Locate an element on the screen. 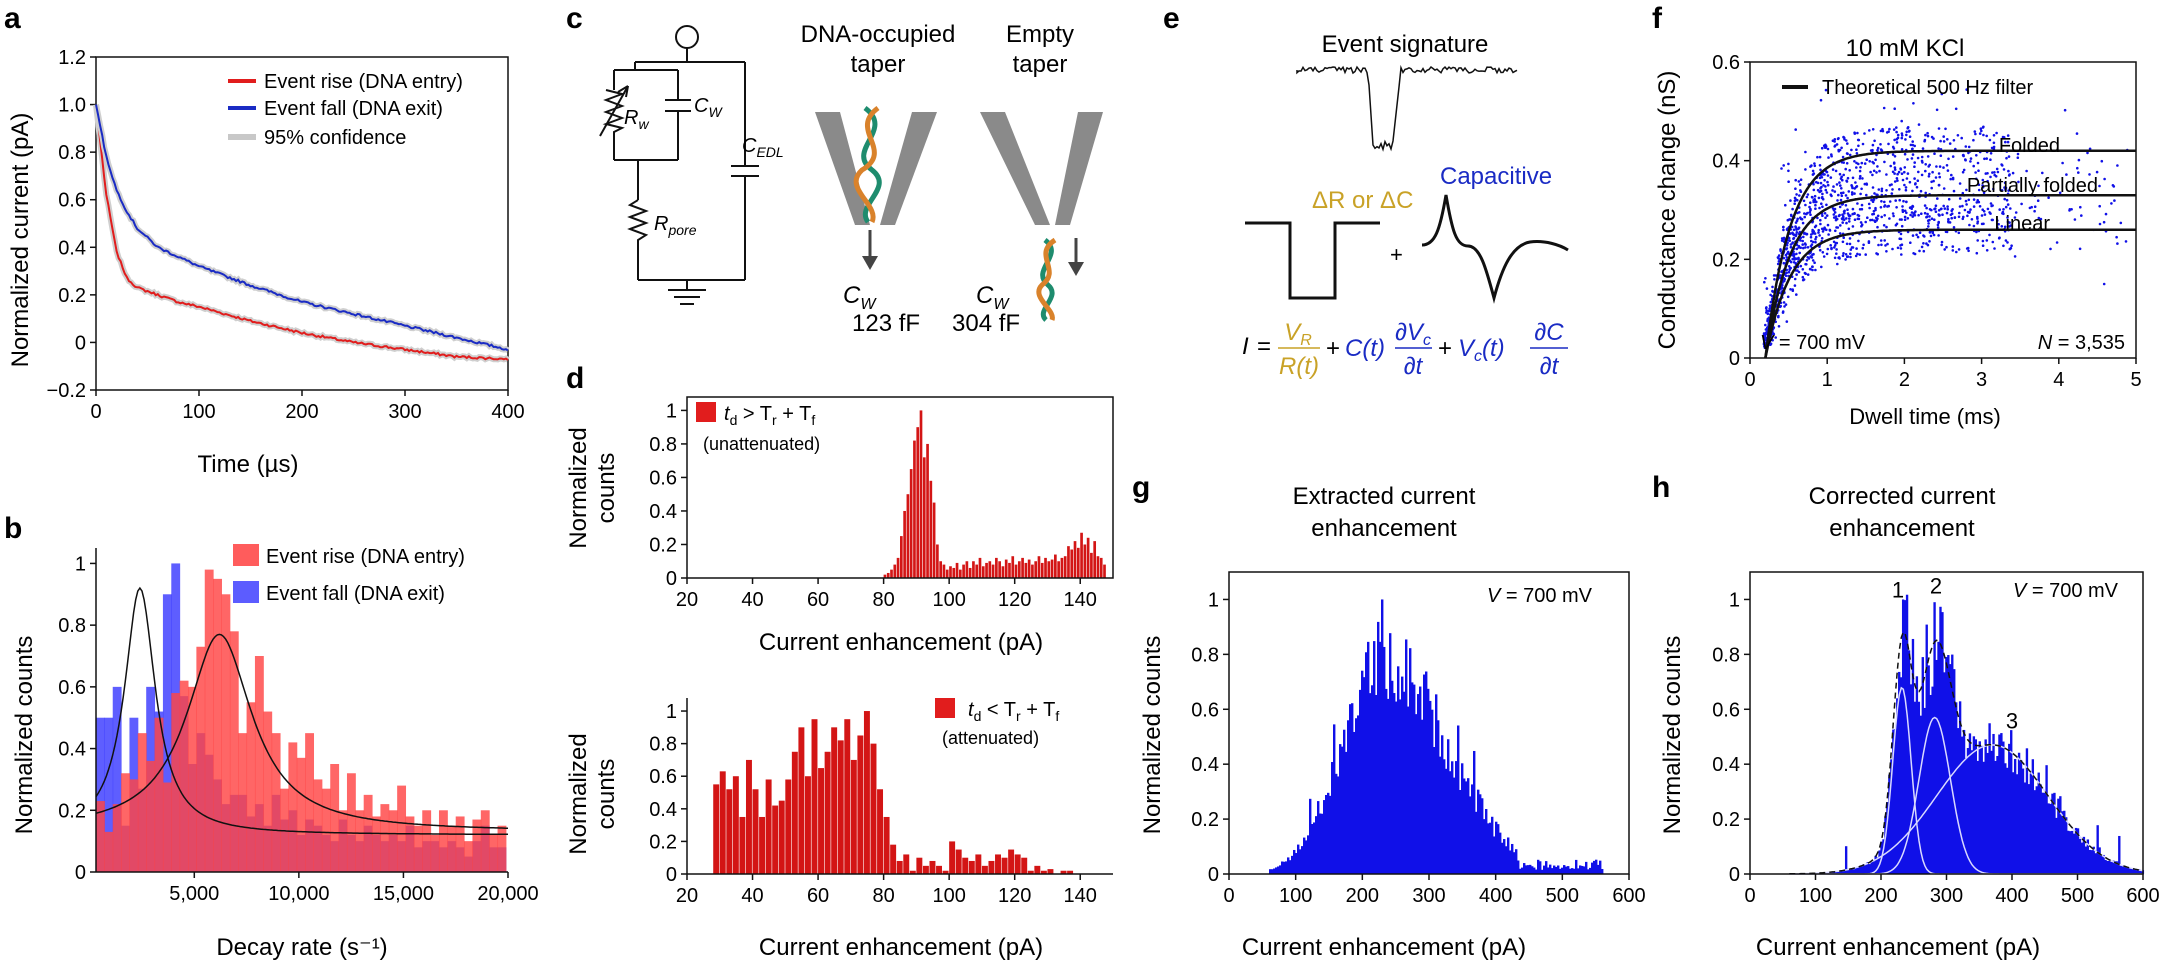  panel-h-voltage: V = 700 mV is located at coordinates (2066, 591).